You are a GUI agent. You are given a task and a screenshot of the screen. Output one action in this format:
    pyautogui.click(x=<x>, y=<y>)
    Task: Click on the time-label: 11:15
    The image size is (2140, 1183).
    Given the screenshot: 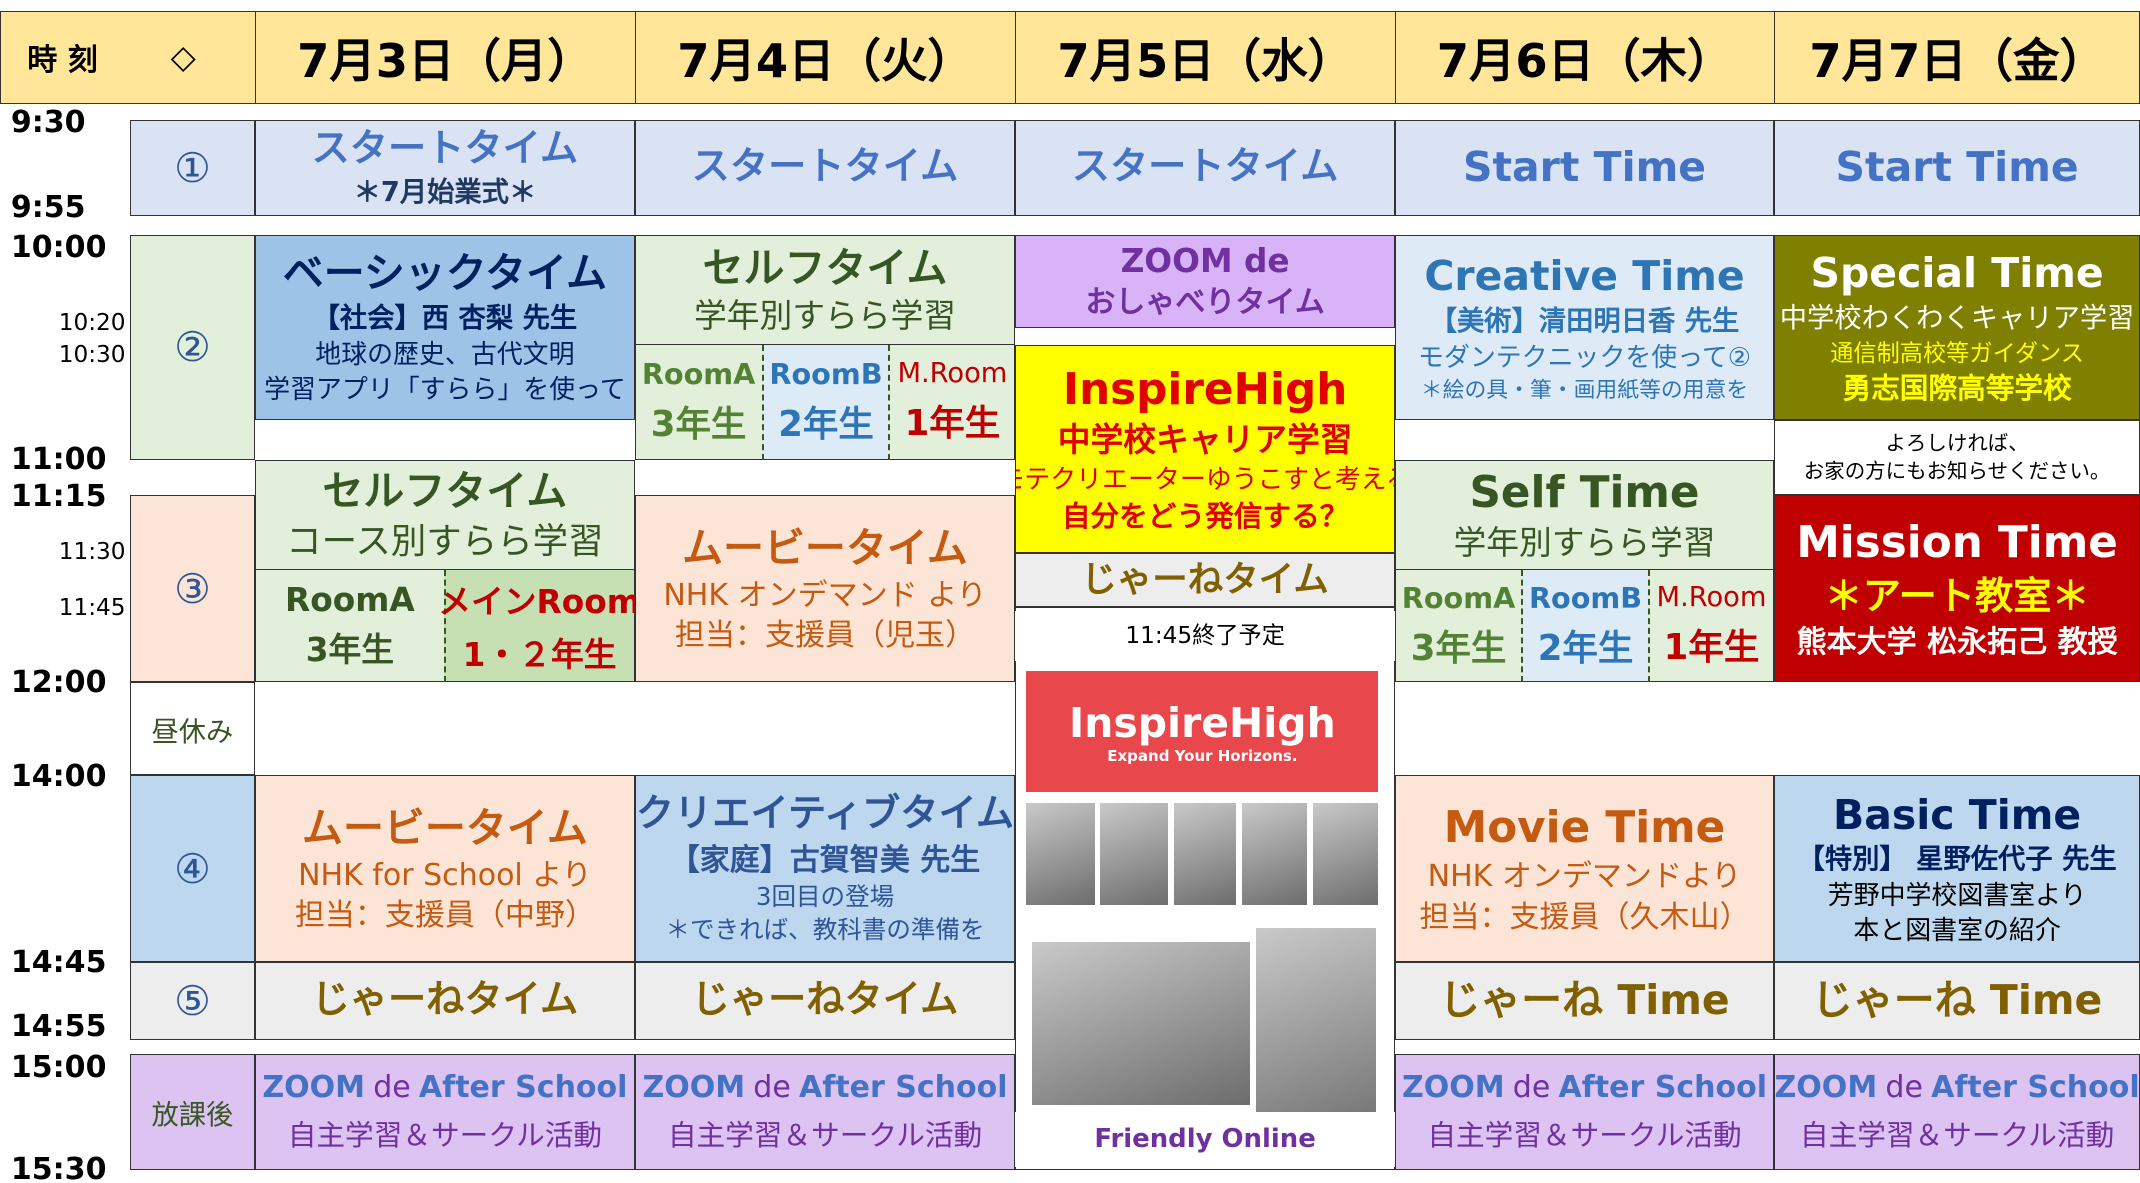 What is the action you would take?
    pyautogui.click(x=58, y=497)
    